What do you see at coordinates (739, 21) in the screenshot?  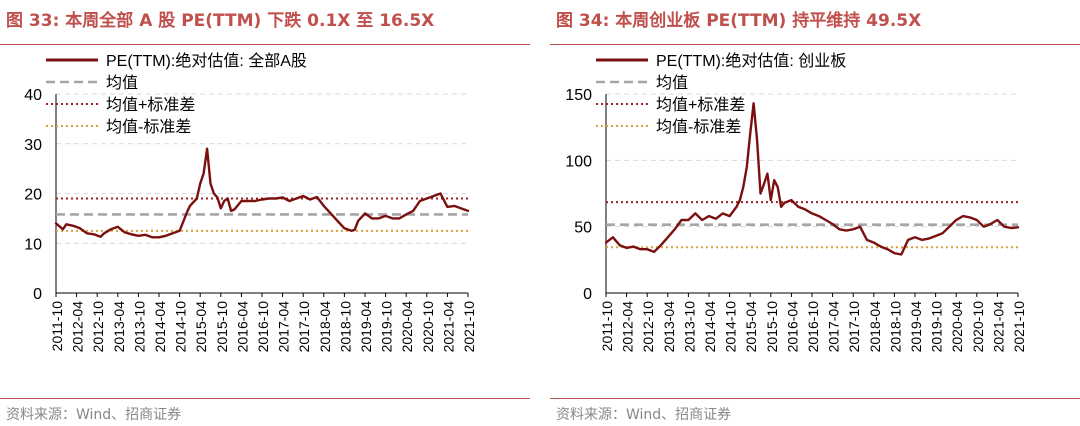 I see `chart-title: 图 34: 本周创业板 PE(TTM) 持平维持 49.5X` at bounding box center [739, 21].